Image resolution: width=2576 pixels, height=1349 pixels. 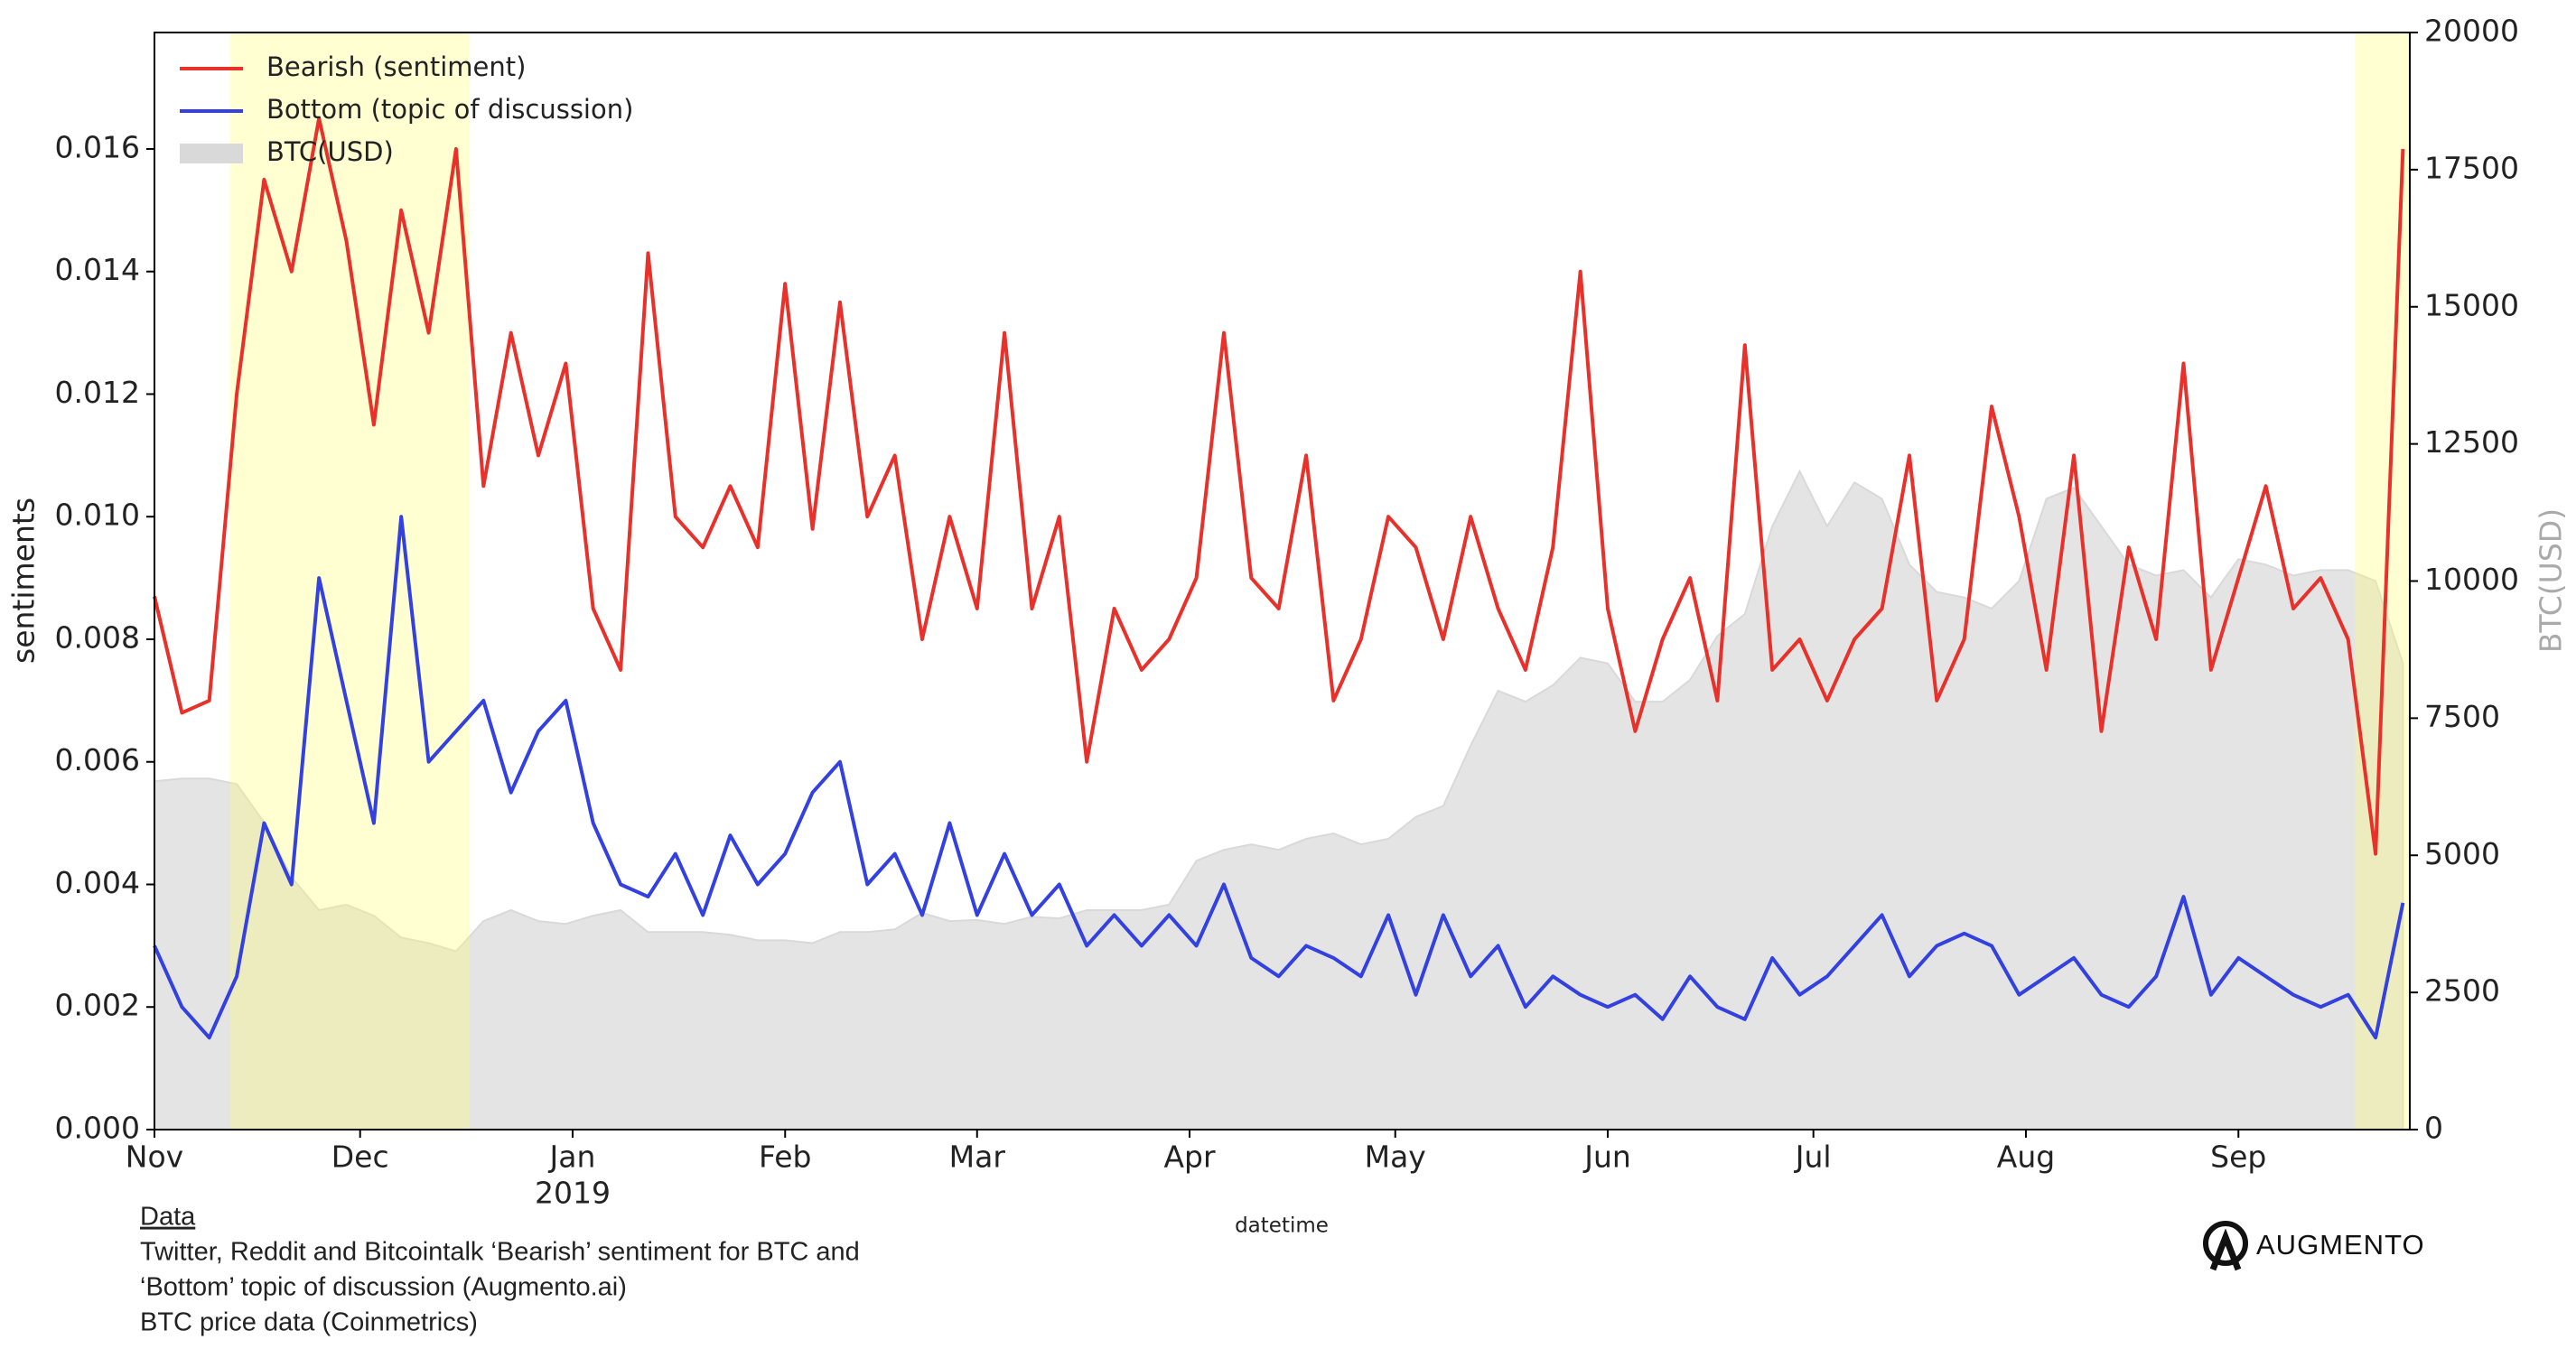 I want to click on x-tick-label: Sep, so click(x=2238, y=1157).